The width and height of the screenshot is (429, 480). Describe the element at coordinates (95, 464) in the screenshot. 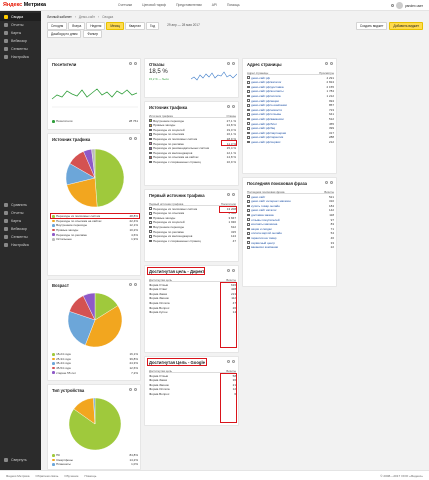

I see `legend-item: Планшеты 1,0%` at that location.